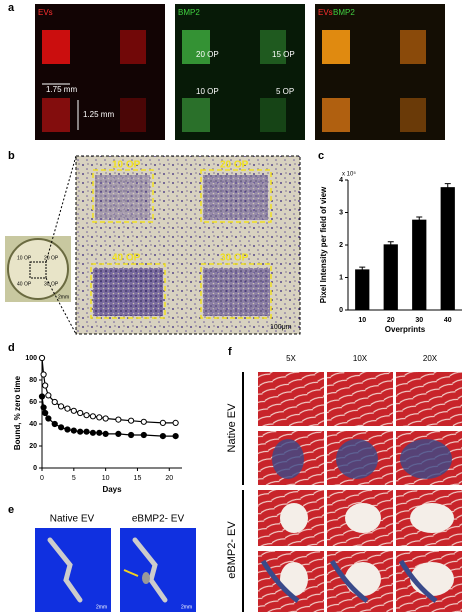 This screenshot has height=616, width=474. What do you see at coordinates (349, 174) in the screenshot?
I see `axis-multiplier: x 10⁵` at bounding box center [349, 174].